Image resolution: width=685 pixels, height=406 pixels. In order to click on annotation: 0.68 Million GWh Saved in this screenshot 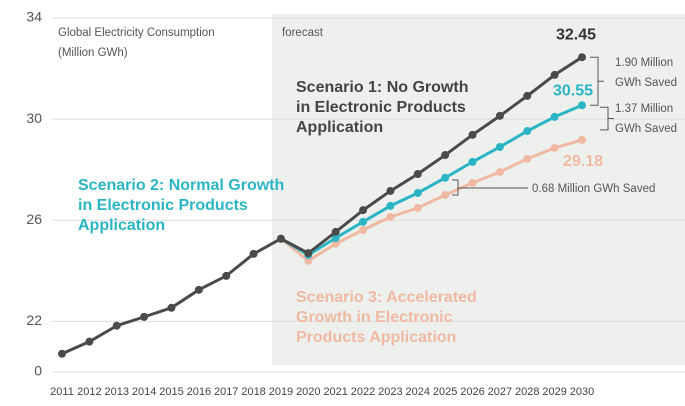, I will do `click(593, 189)`.